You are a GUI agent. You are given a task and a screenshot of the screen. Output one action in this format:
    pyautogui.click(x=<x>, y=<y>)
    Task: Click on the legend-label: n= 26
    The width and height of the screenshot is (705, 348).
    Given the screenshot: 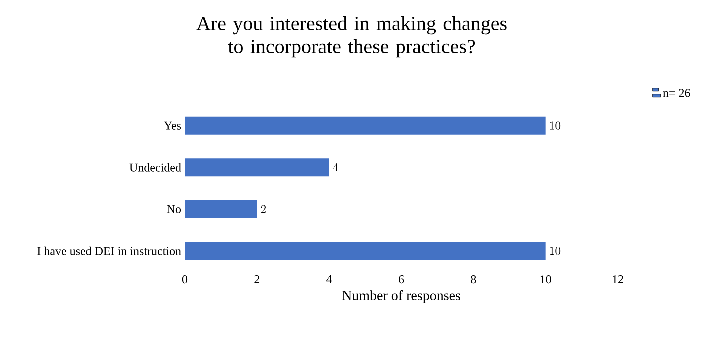 What is the action you would take?
    pyautogui.click(x=676, y=93)
    